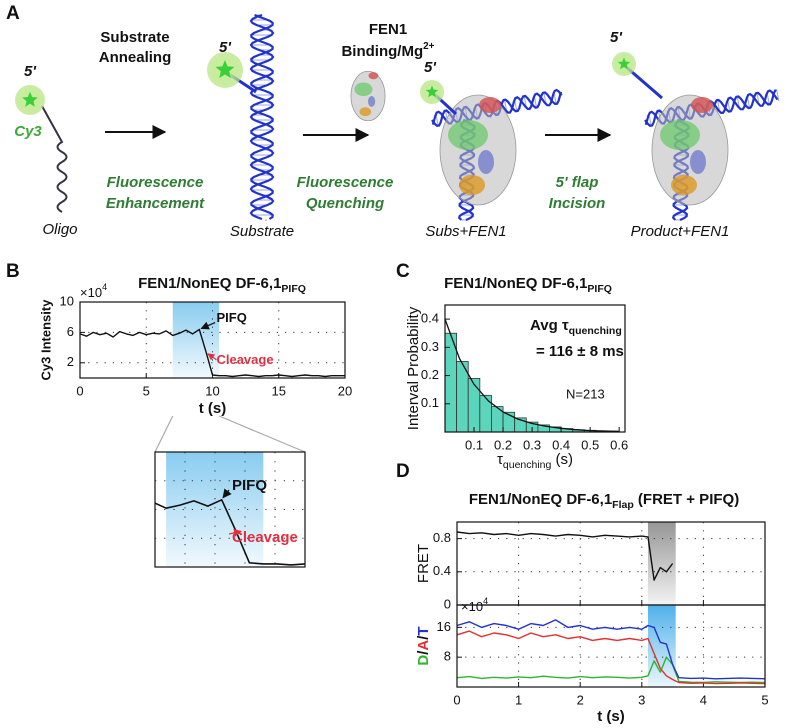 The image size is (787, 728). What do you see at coordinates (345, 390) in the screenshot?
I see `x-tick-label: 20` at bounding box center [345, 390].